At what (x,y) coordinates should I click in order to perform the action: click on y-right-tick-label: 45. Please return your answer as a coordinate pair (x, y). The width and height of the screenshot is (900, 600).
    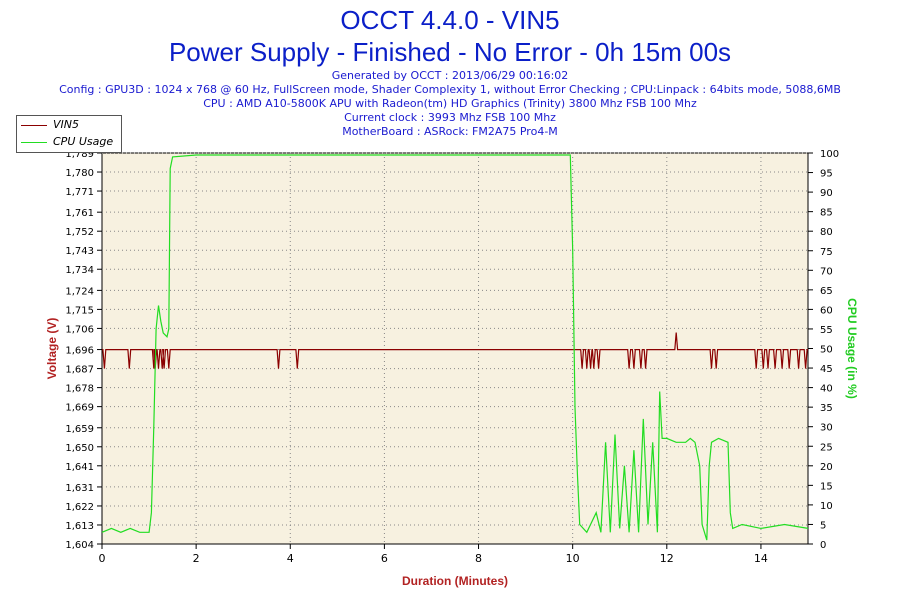
    Looking at the image, I should click on (826, 369).